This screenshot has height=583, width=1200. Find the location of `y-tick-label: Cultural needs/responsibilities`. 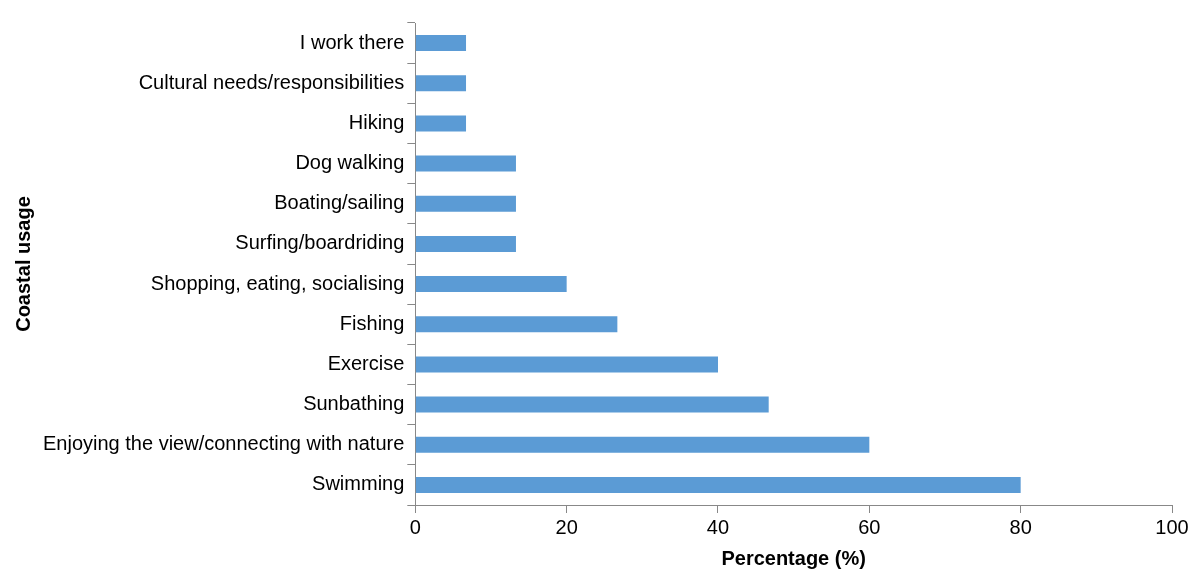

y-tick-label: Cultural needs/responsibilities is located at coordinates (271, 81).